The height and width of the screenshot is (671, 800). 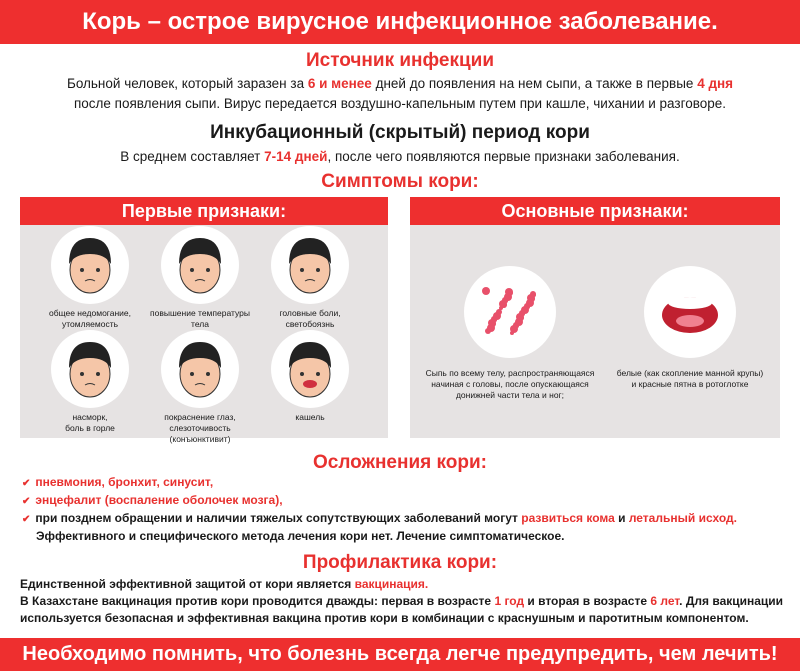 I want to click on first-sign-item: головные боли, светобоязнь, so click(x=310, y=278).